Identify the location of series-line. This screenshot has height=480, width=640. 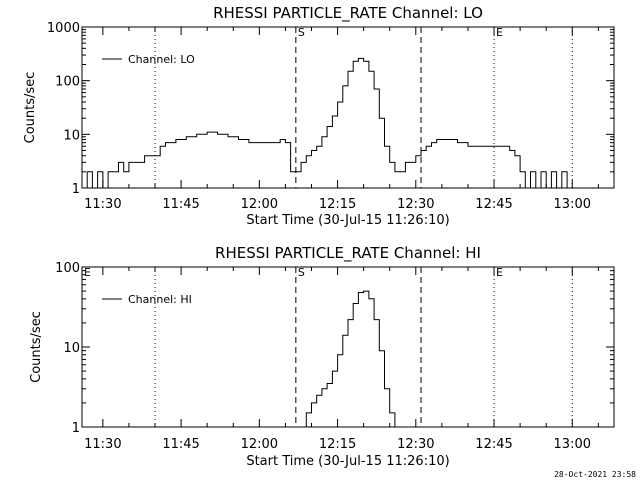
(351, 359).